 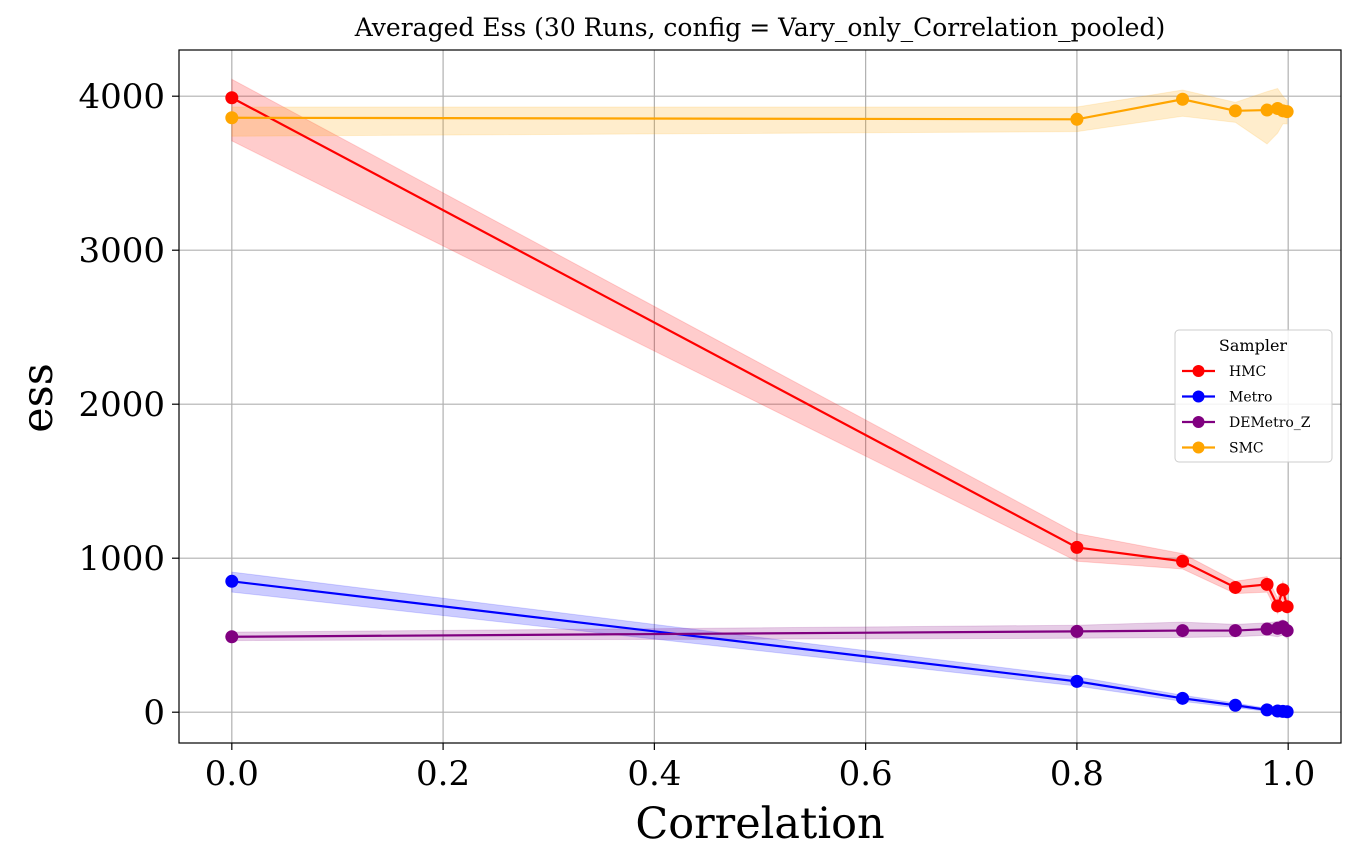 I want to click on legend-label-metro: Metro, so click(x=1250, y=398).